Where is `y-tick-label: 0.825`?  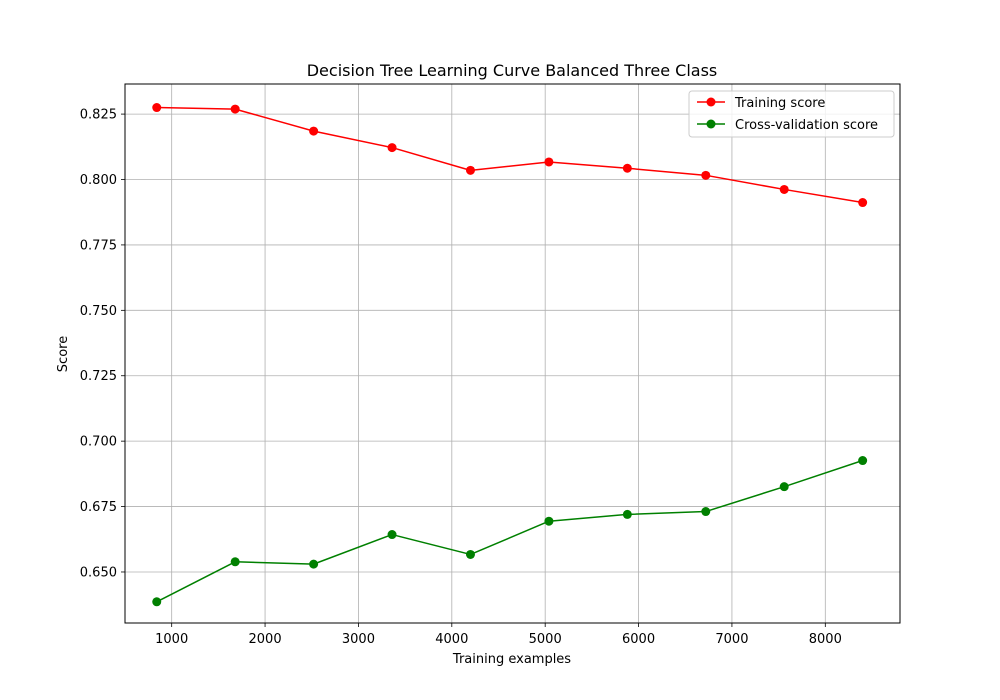
y-tick-label: 0.825 is located at coordinates (98, 115).